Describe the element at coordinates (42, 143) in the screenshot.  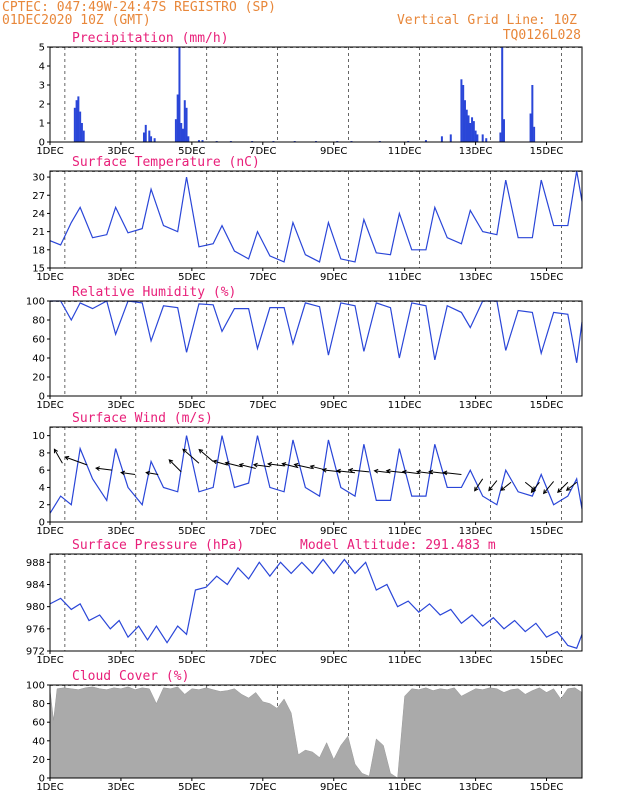
I see `precip-ytick-label: 0` at that location.